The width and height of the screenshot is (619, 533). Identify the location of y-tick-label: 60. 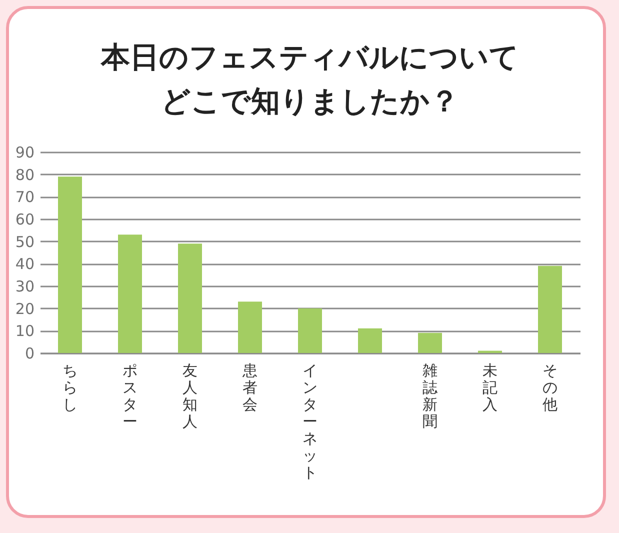
(24, 219).